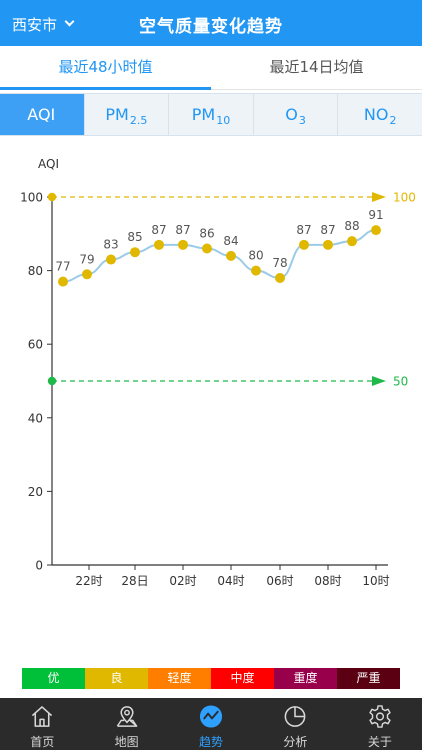 Image resolution: width=422 pixels, height=750 pixels. What do you see at coordinates (35, 271) in the screenshot?
I see `y-tick-label: 80` at bounding box center [35, 271].